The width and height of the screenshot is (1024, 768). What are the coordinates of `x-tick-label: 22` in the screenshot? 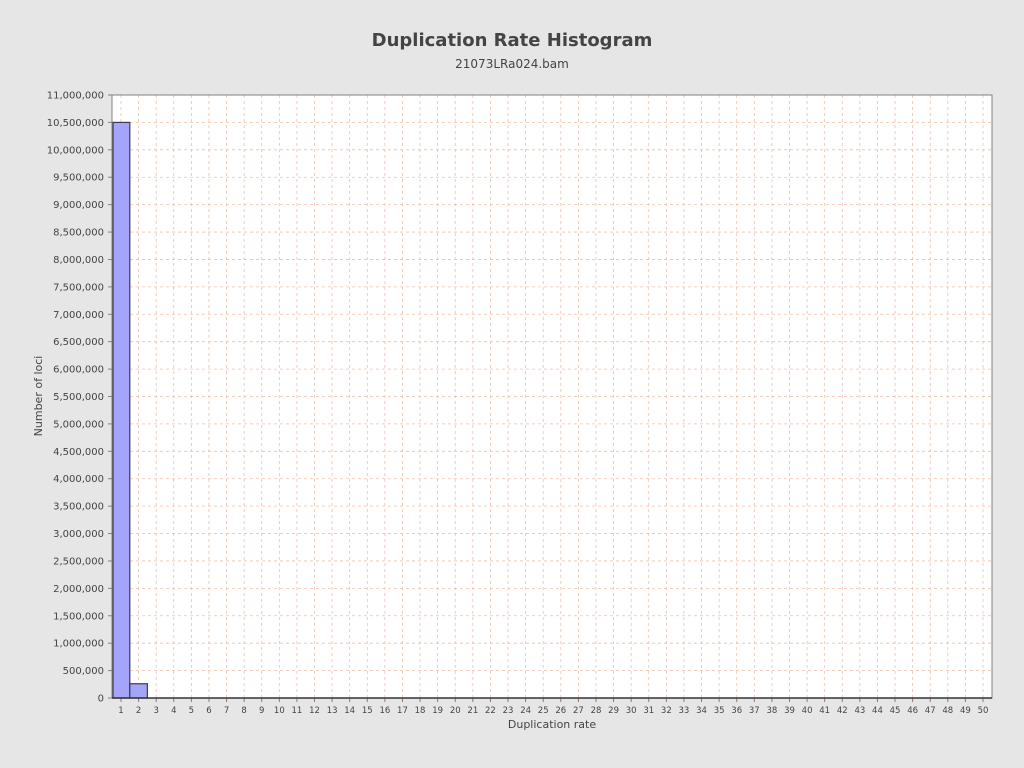 It's located at (490, 711).